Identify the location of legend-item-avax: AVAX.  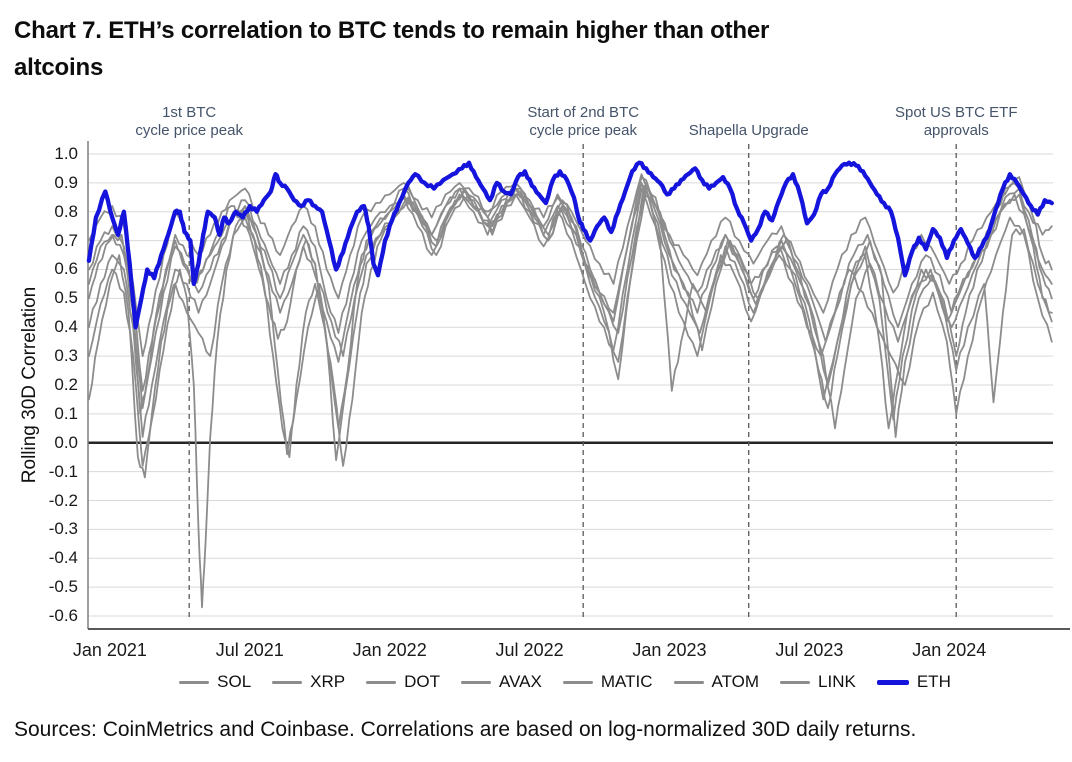
(501, 682).